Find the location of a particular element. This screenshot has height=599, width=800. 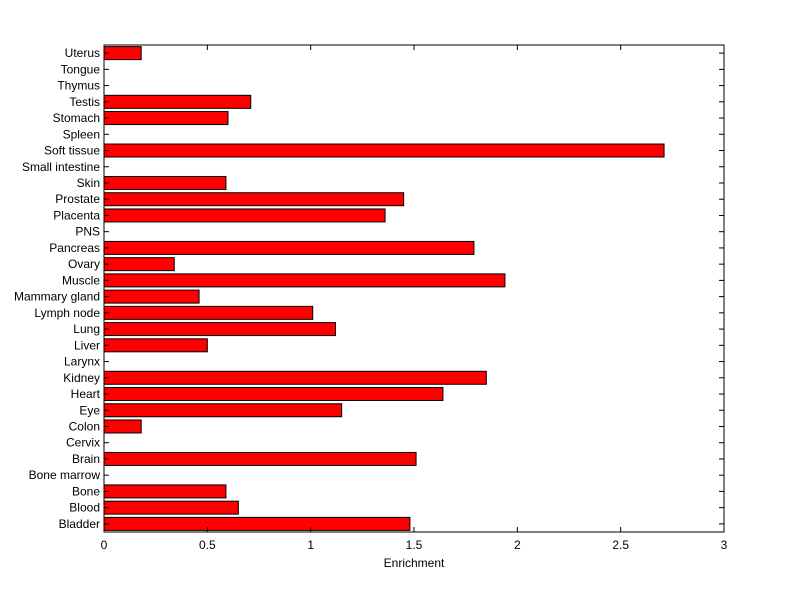

y-tick-label-larynx: Larynx is located at coordinates (82, 362).